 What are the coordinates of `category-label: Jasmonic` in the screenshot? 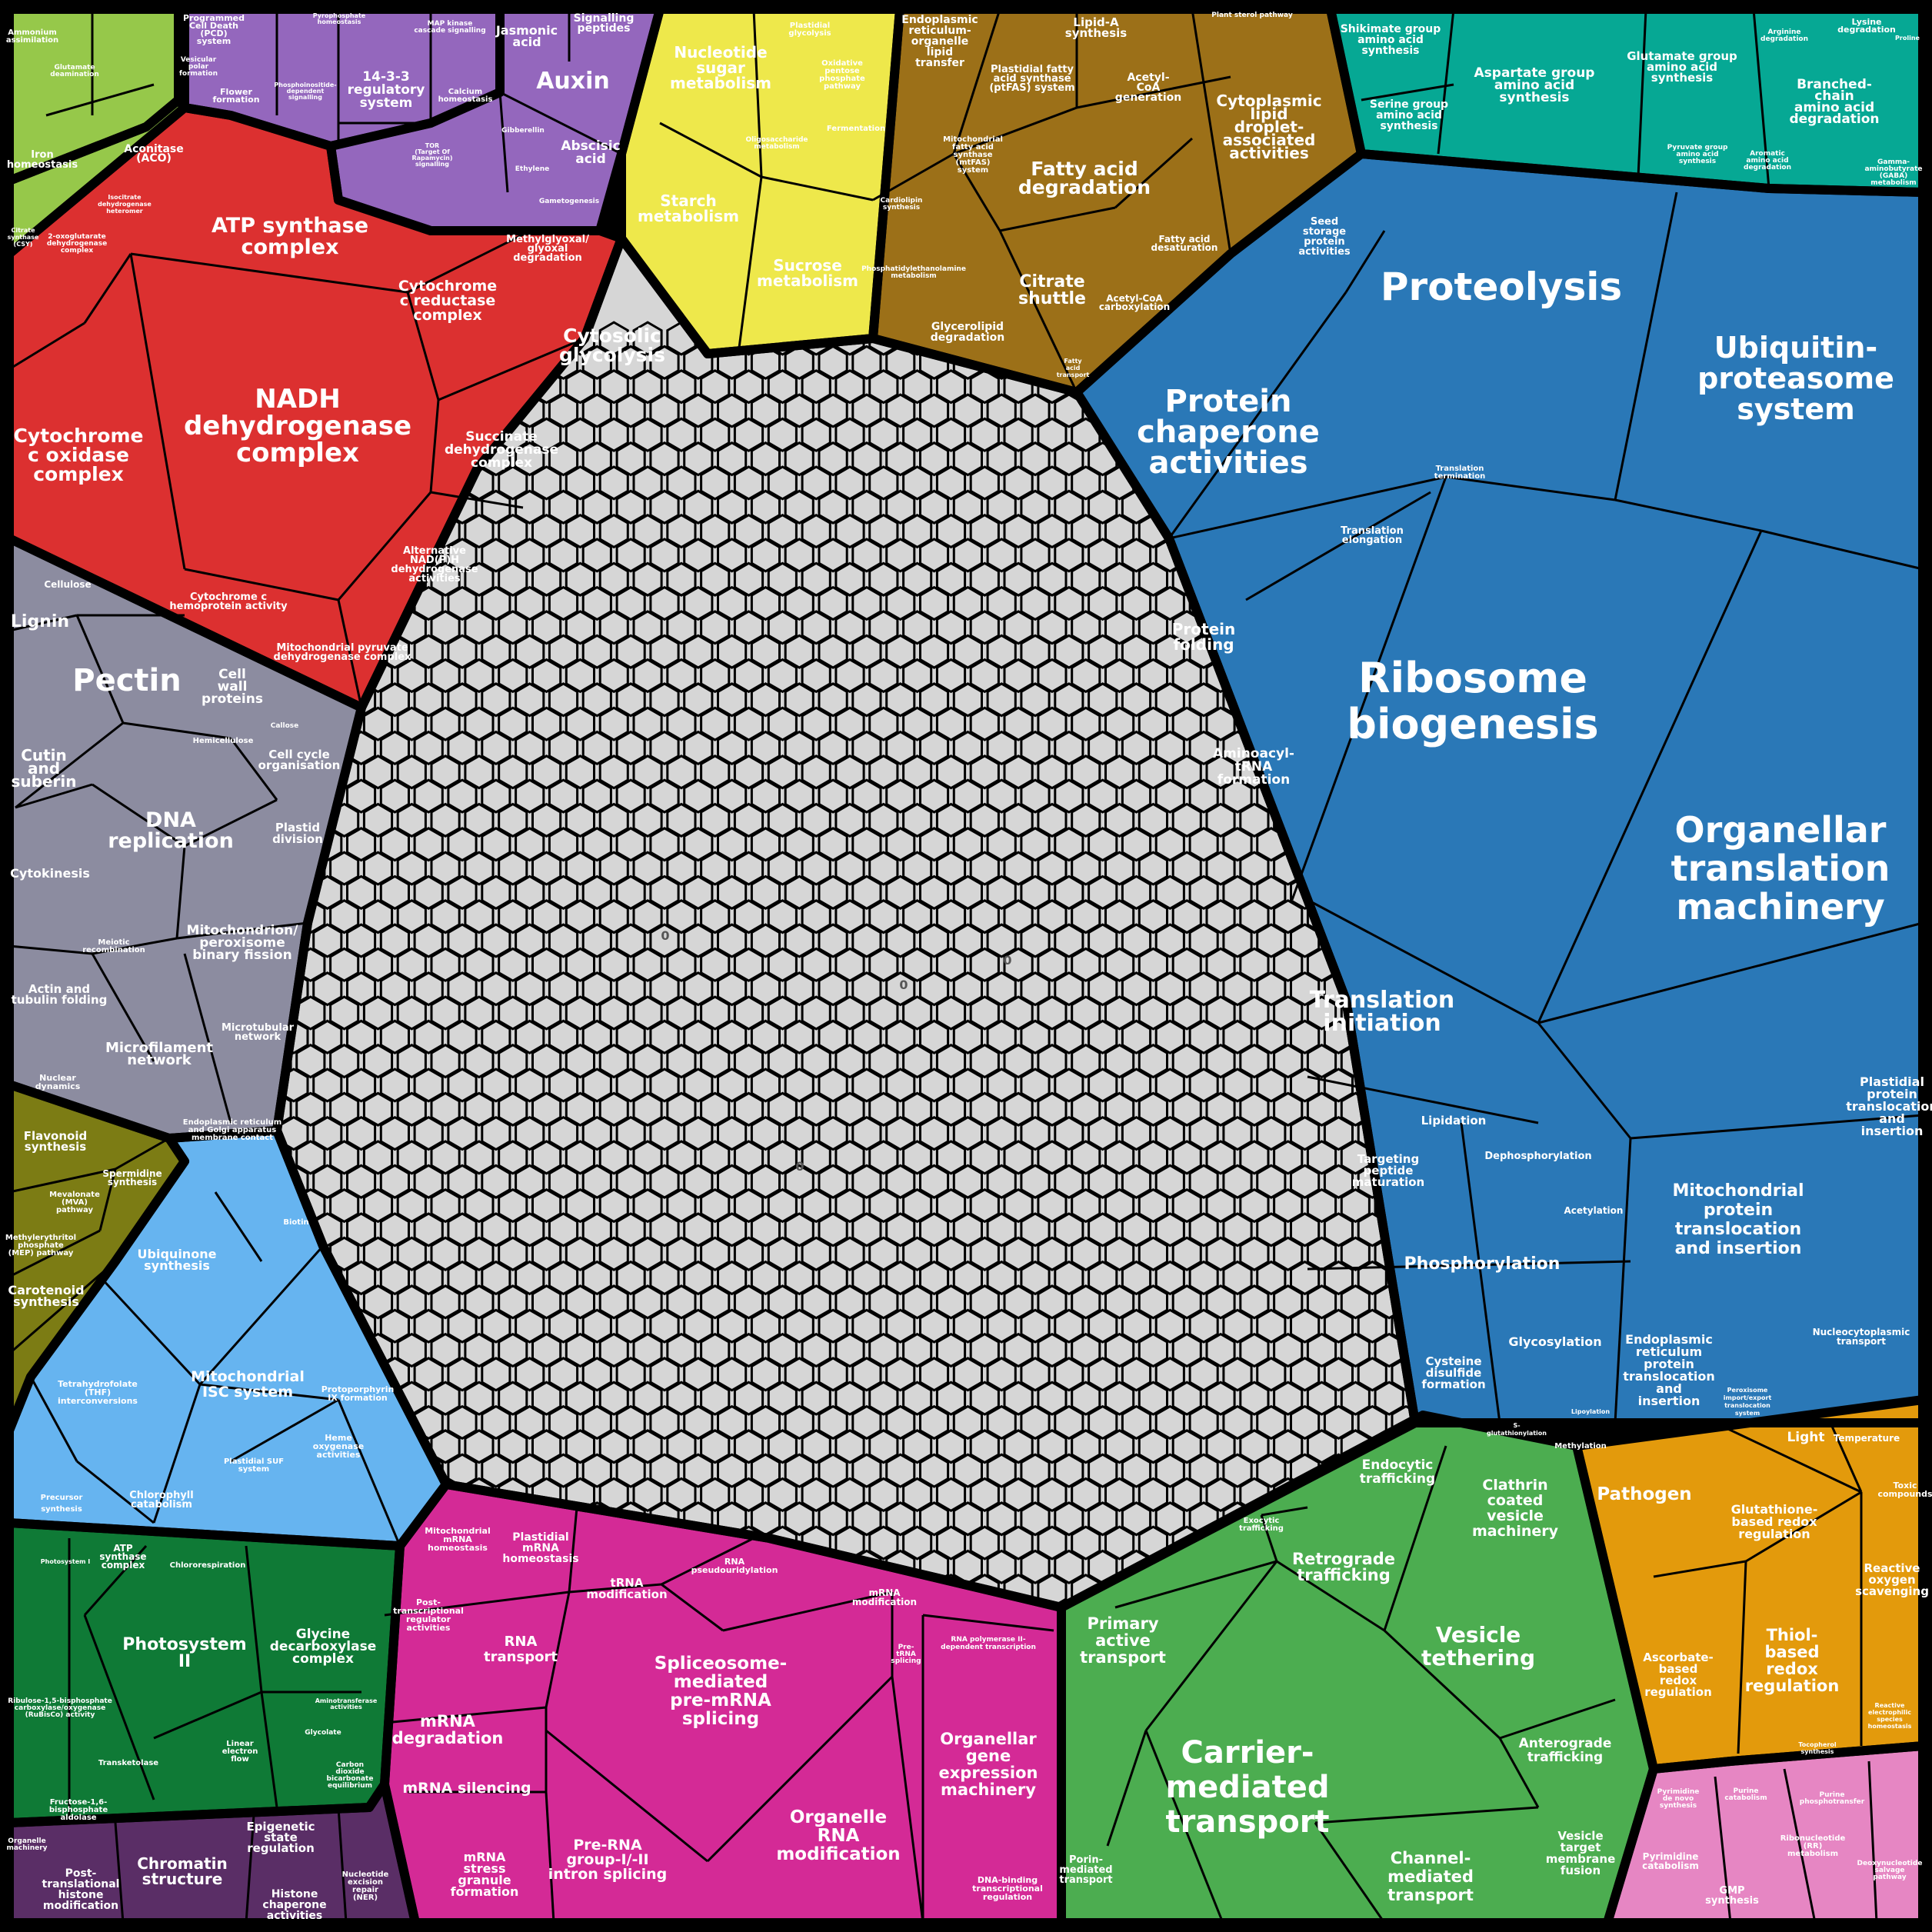 It's located at (526, 30).